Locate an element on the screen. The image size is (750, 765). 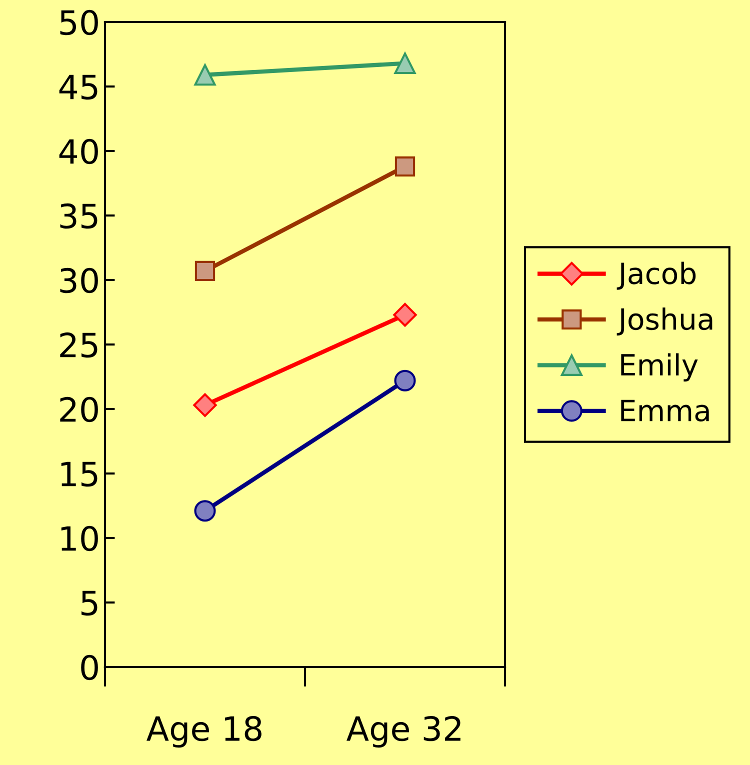
legend-label: Emma is located at coordinates (665, 411).